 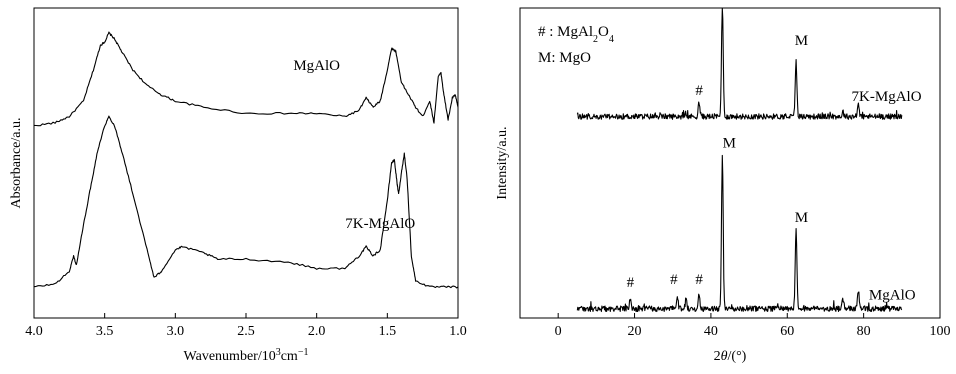 What do you see at coordinates (502, 162) in the screenshot?
I see `xrd-y-axis-label: Intensity/a.u.` at bounding box center [502, 162].